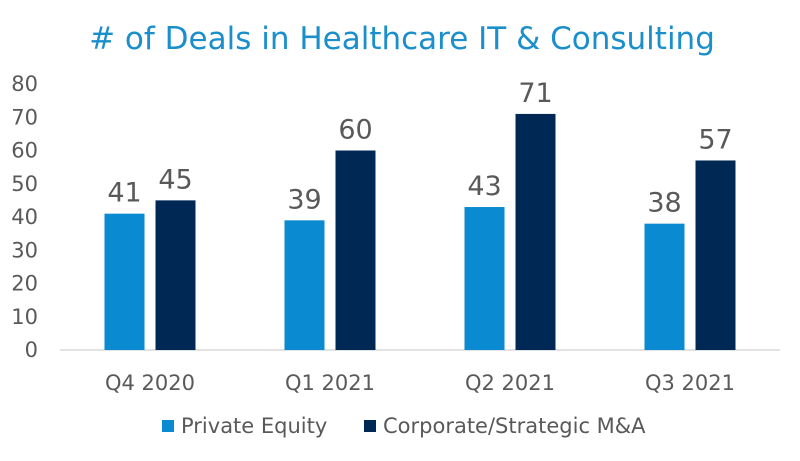  Describe the element at coordinates (535, 93) in the screenshot. I see `data-label: 71` at that location.